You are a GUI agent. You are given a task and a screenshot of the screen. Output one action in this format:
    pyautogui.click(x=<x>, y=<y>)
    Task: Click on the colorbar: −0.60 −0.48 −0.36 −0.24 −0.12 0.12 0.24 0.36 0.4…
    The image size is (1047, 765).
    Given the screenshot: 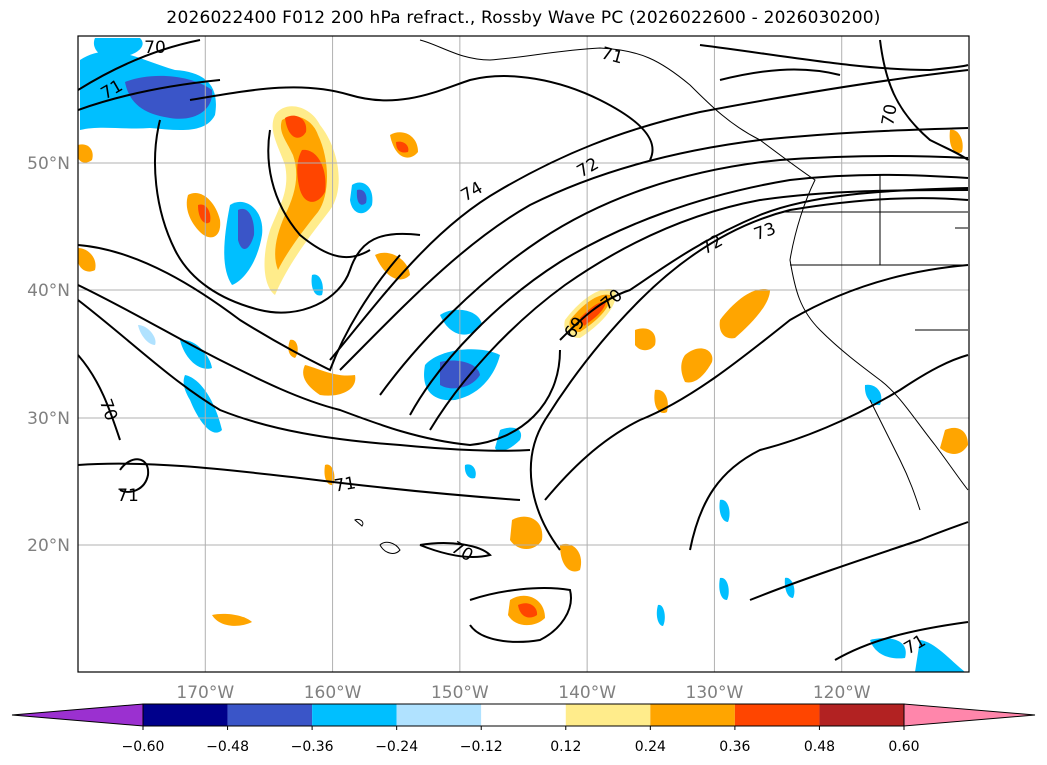 What is the action you would take?
    pyautogui.click(x=523, y=729)
    